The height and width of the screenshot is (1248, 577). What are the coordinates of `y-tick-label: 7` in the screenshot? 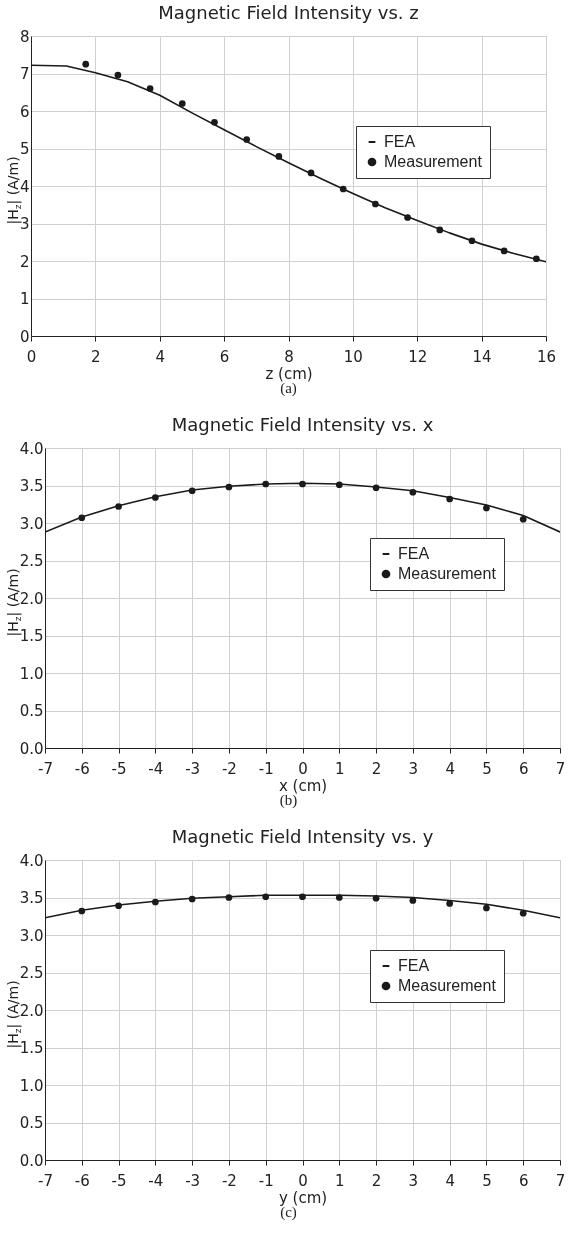 It's located at (24, 74).